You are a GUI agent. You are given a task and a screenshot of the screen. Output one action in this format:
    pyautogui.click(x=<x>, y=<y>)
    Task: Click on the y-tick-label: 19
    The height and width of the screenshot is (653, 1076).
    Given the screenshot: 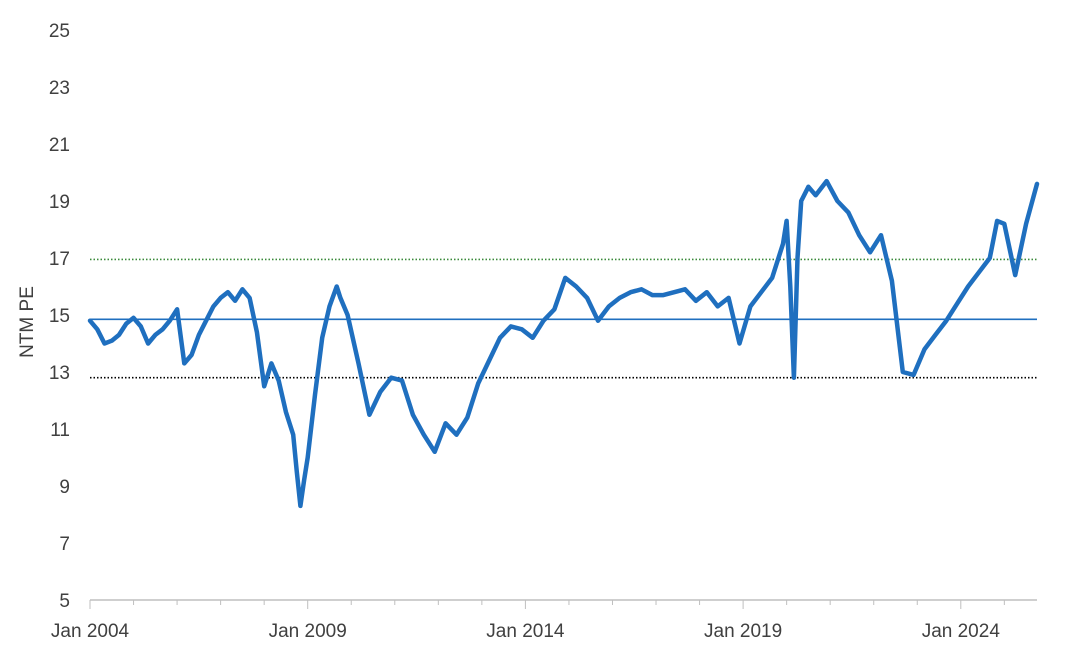 What is the action you would take?
    pyautogui.click(x=59, y=202)
    